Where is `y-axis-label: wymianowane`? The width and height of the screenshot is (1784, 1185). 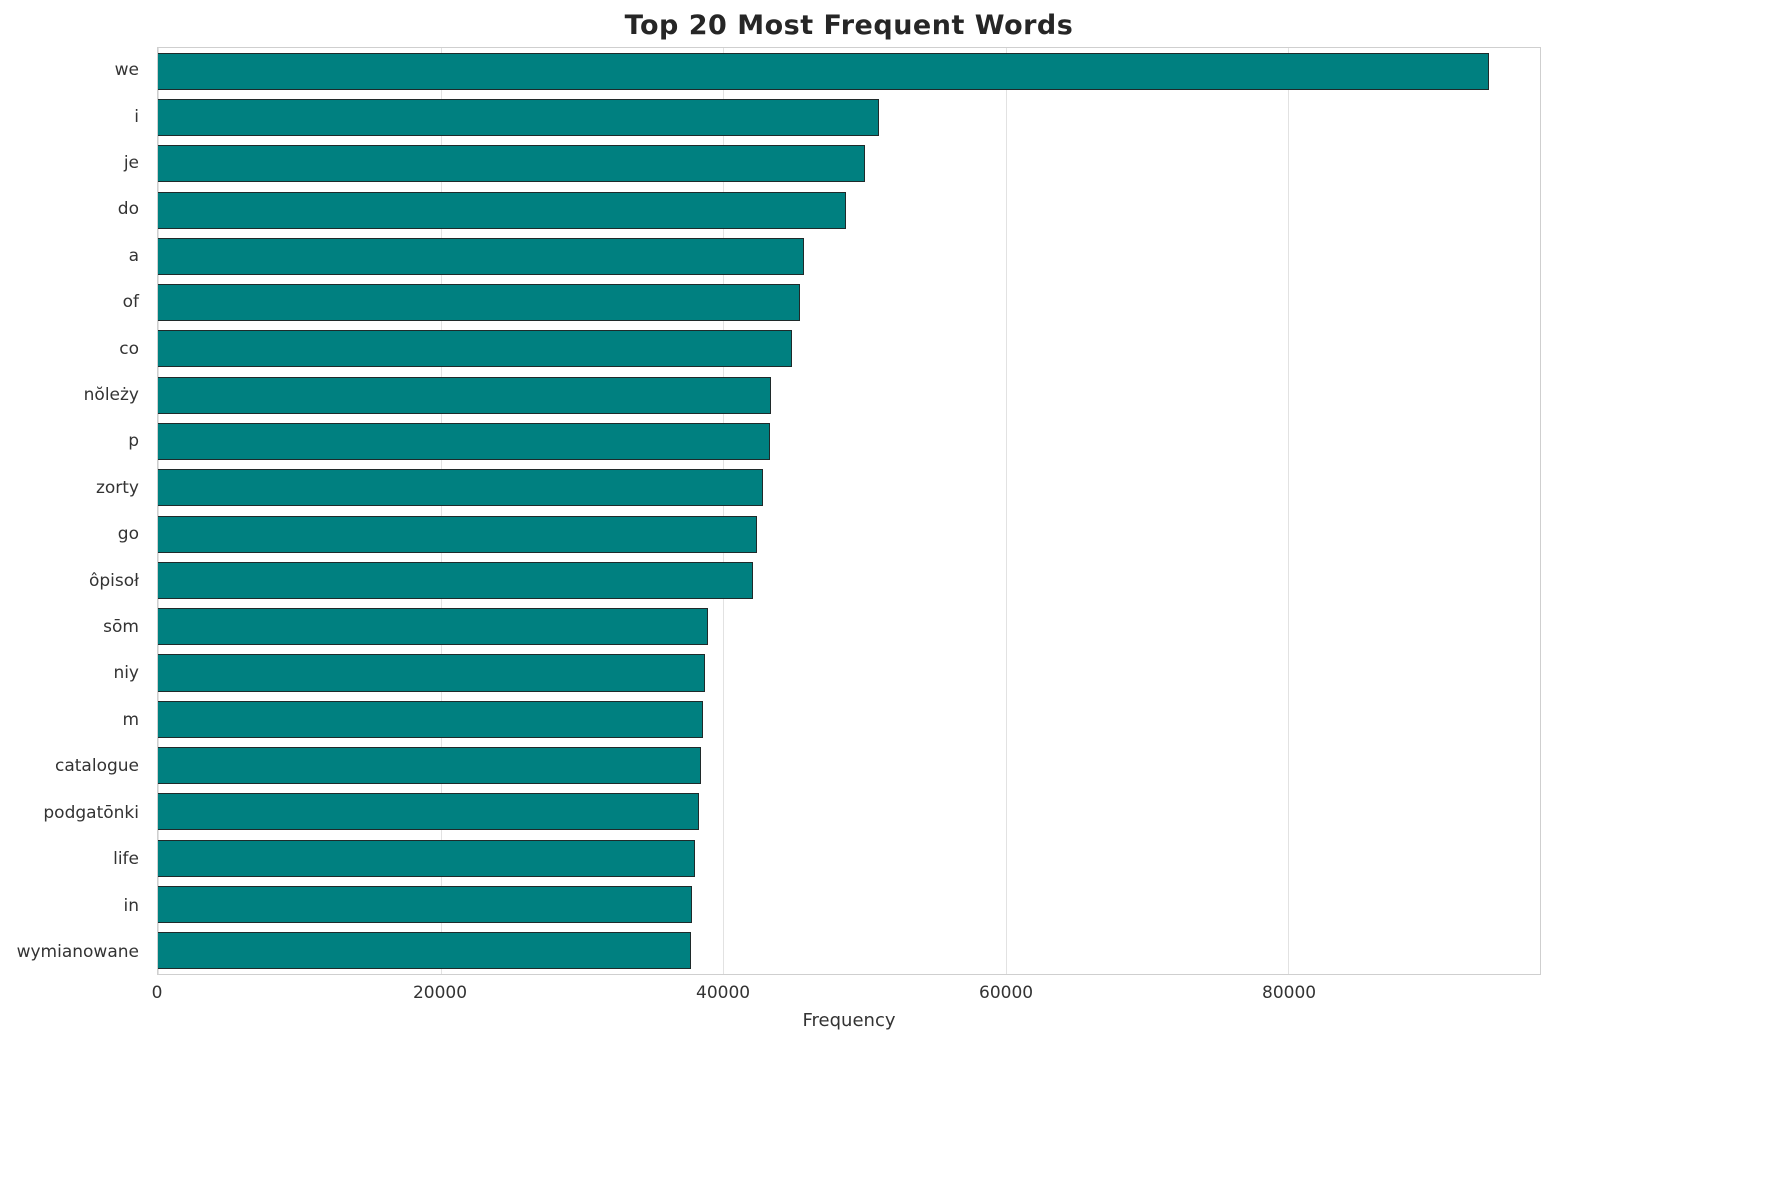 y-axis-label: wymianowane is located at coordinates (77, 951).